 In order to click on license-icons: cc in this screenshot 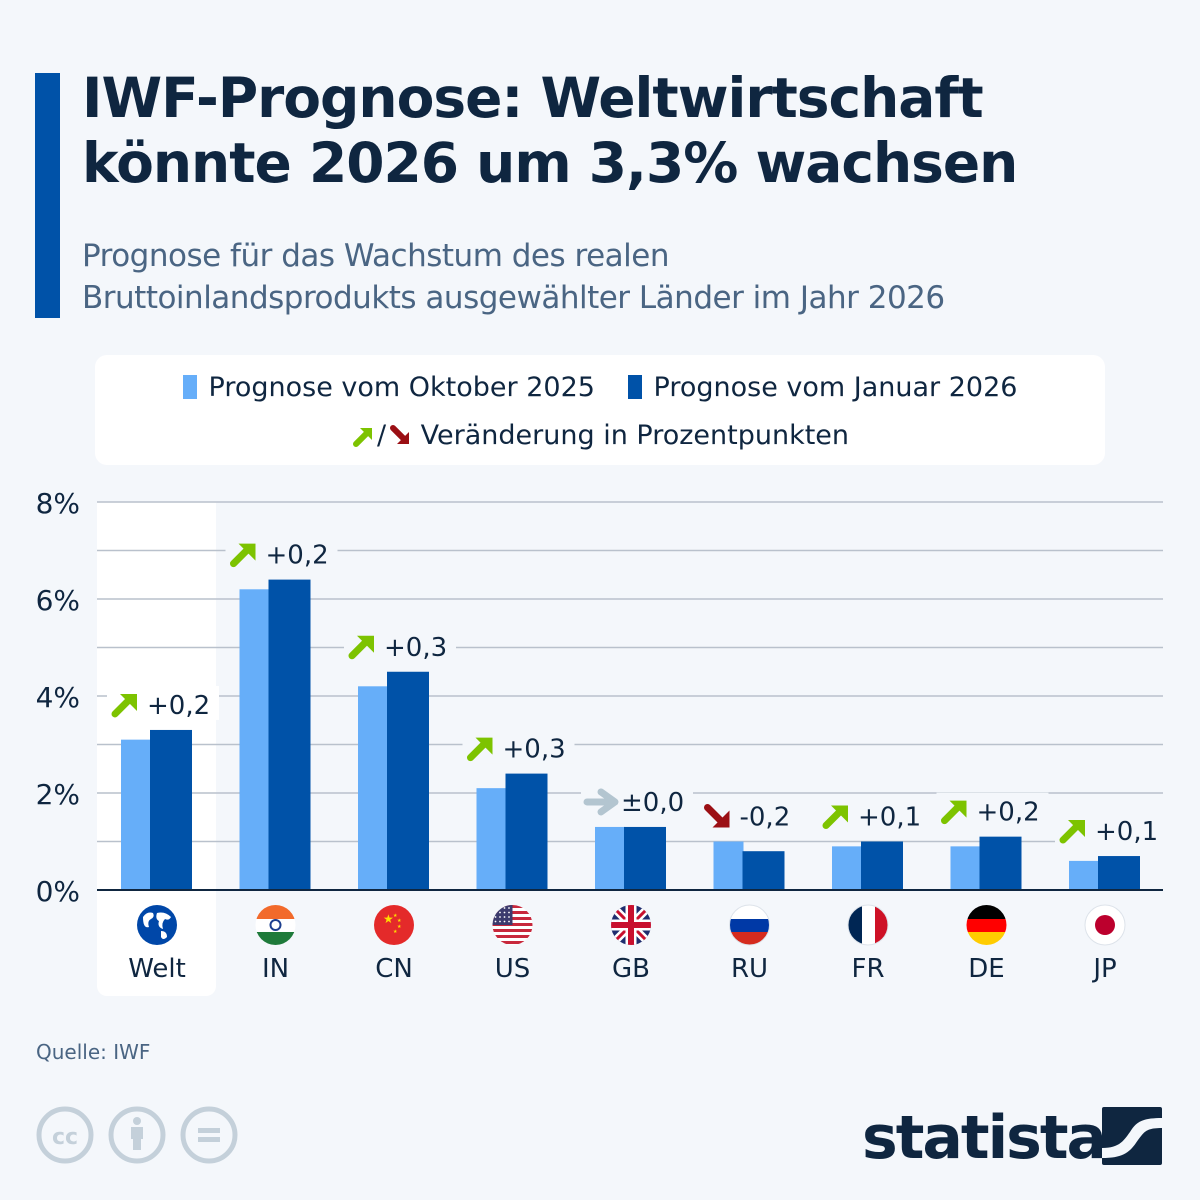, I will do `click(141, 1138)`.